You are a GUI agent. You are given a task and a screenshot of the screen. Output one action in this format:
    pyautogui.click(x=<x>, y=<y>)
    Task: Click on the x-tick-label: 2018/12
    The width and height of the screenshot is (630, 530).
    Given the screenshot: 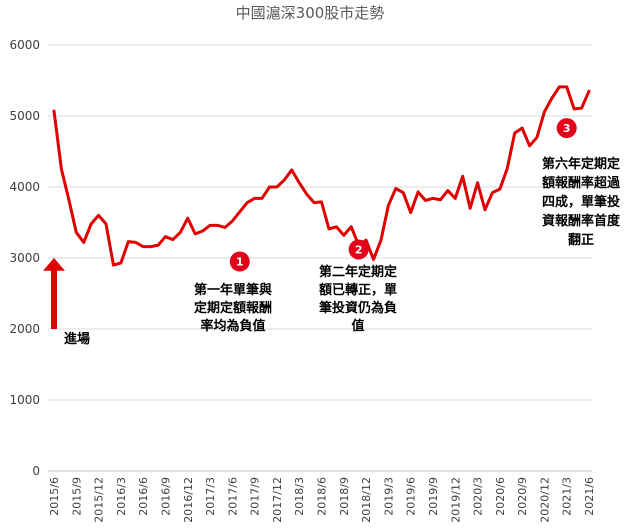 What is the action you would take?
    pyautogui.click(x=366, y=500)
    